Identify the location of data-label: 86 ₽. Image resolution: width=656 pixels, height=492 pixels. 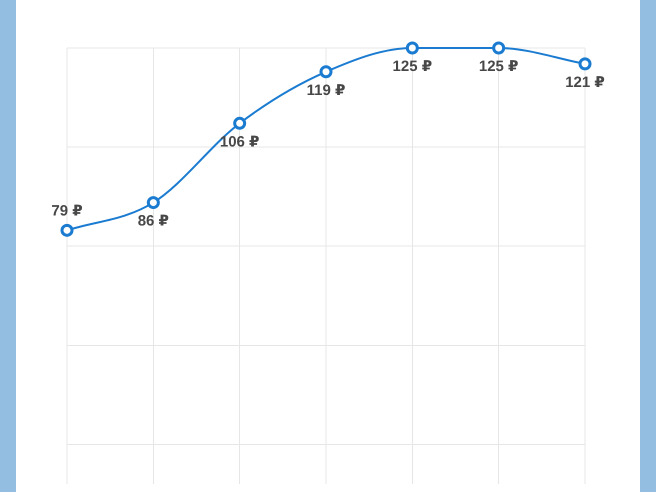
(153, 221).